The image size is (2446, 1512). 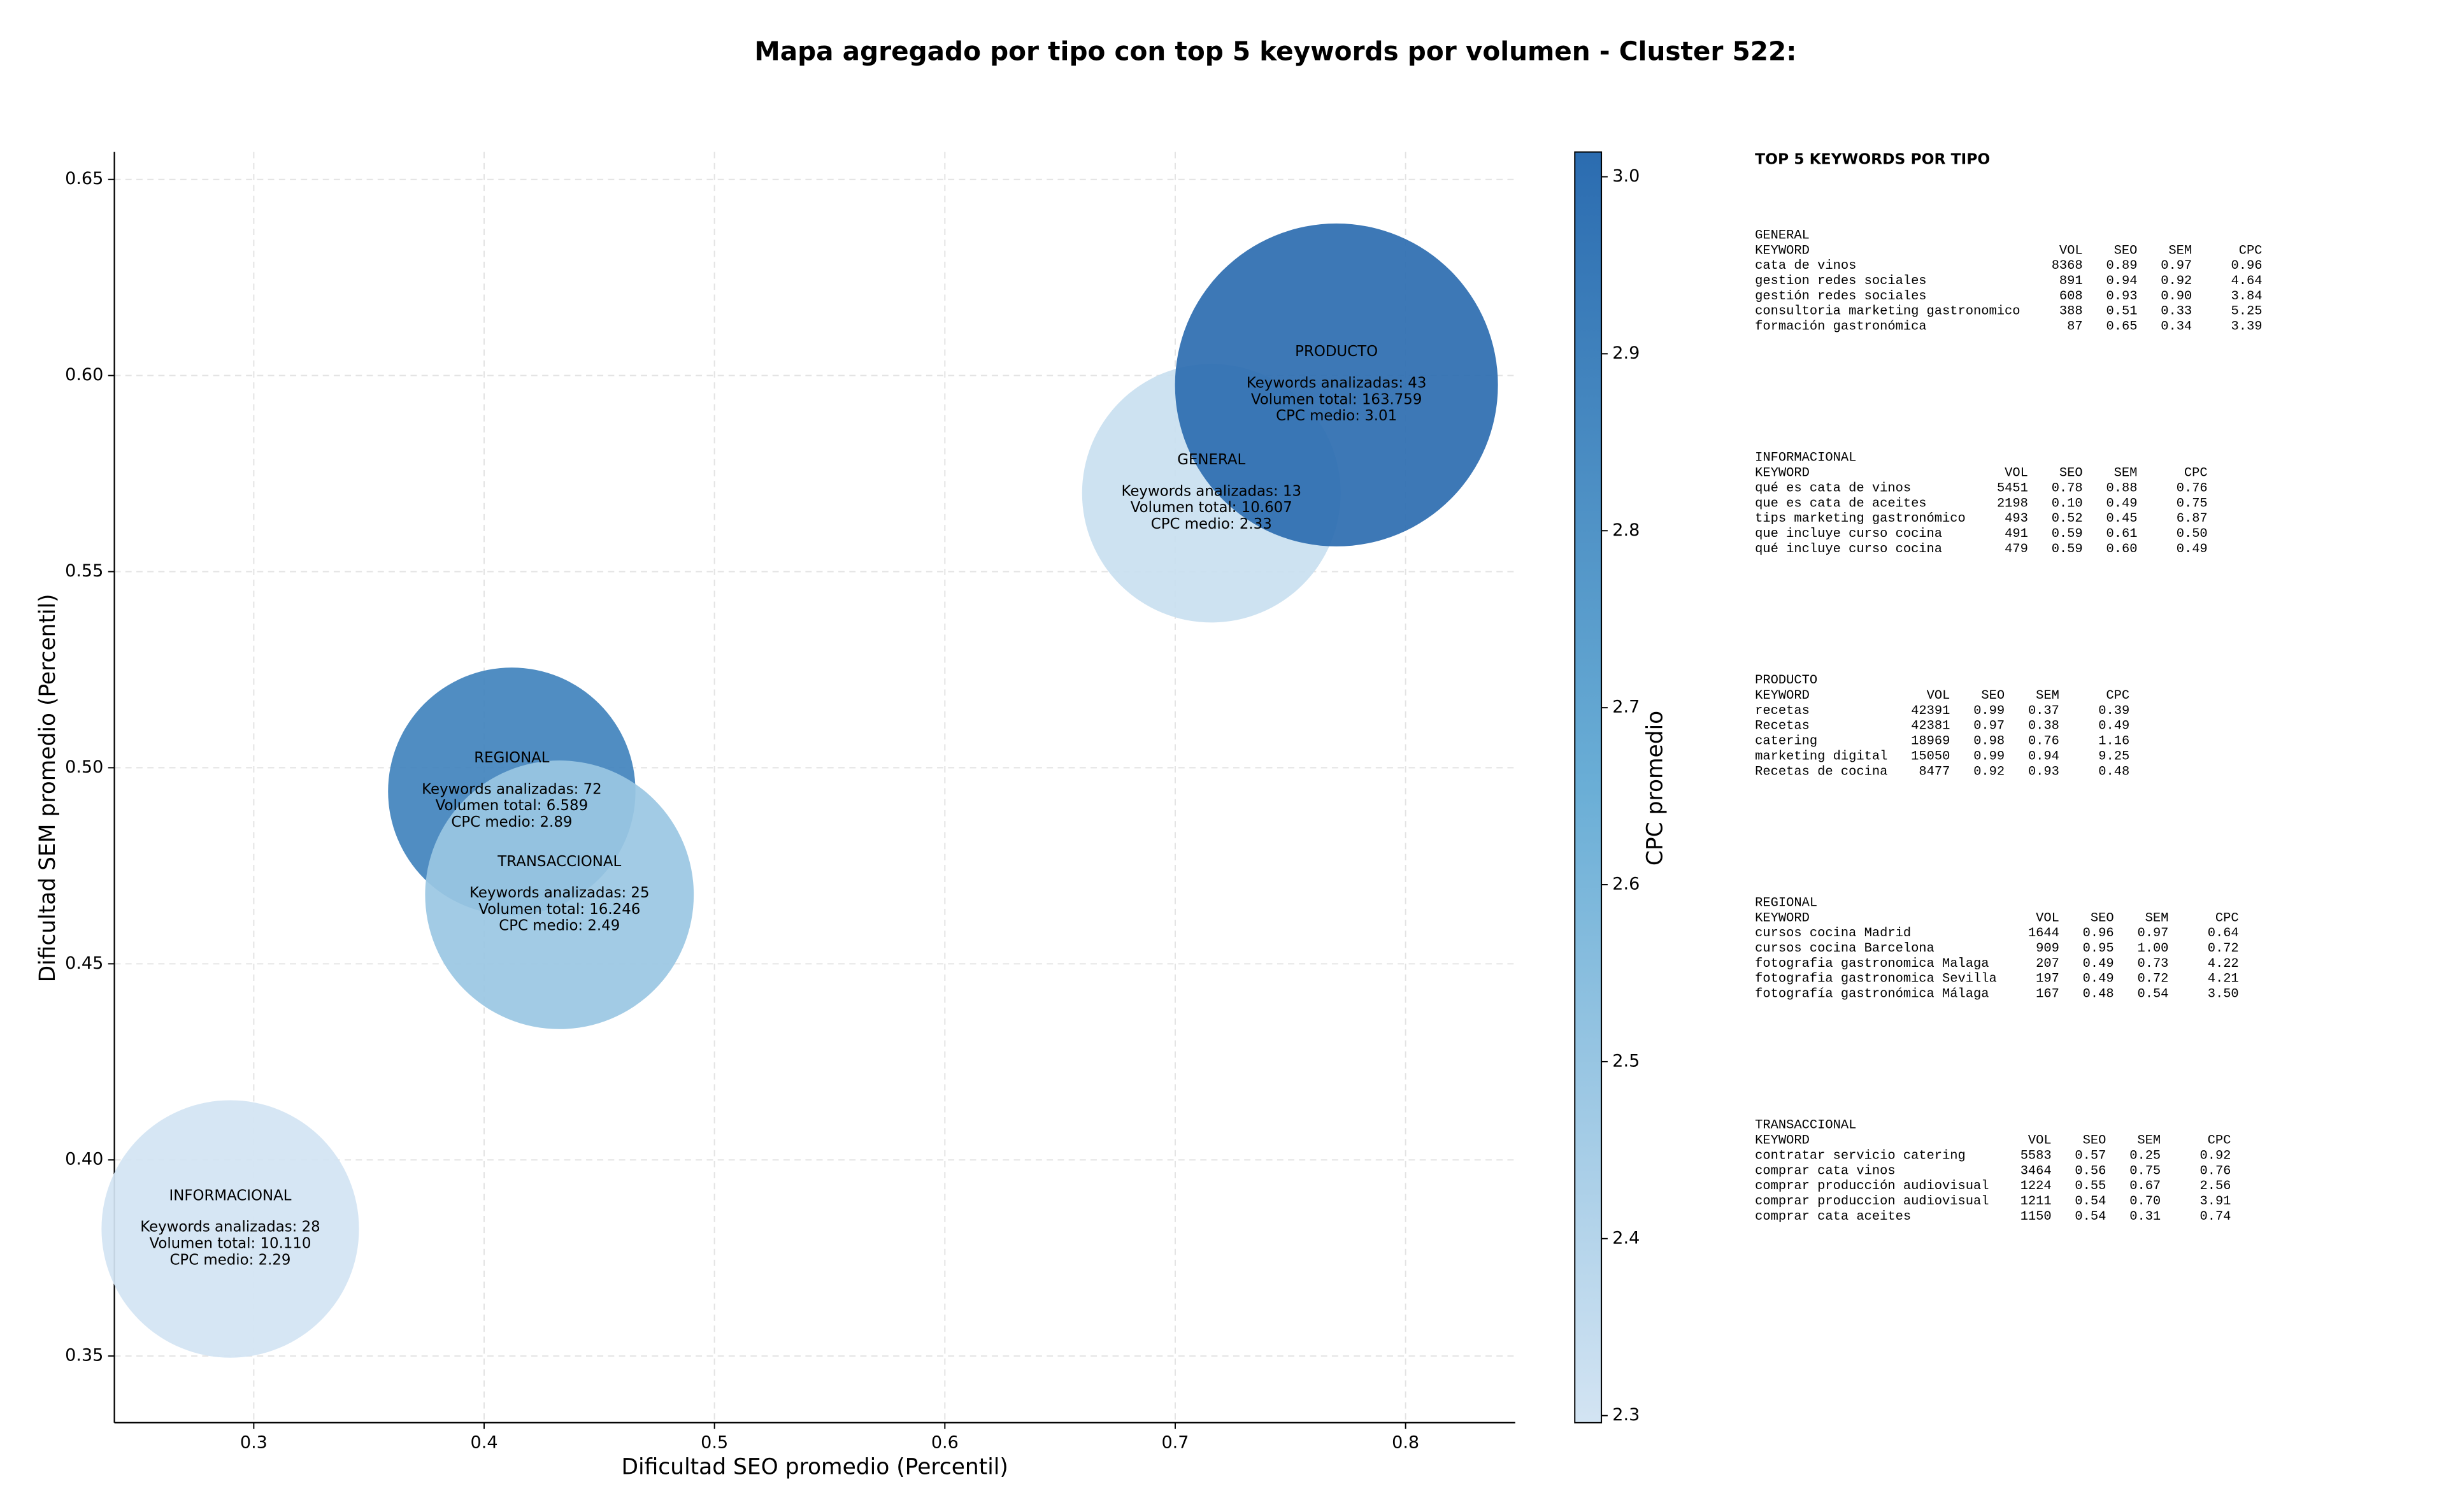 I want to click on table-cell: 1150, so click(x=2036, y=1216).